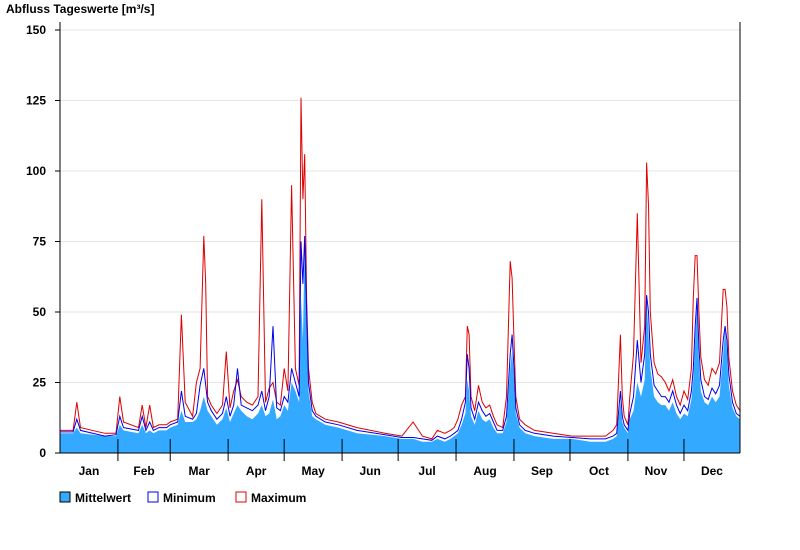 This screenshot has width=800, height=550. I want to click on chart-title: Abfluss Tageswerte [m³/s], so click(80, 9).